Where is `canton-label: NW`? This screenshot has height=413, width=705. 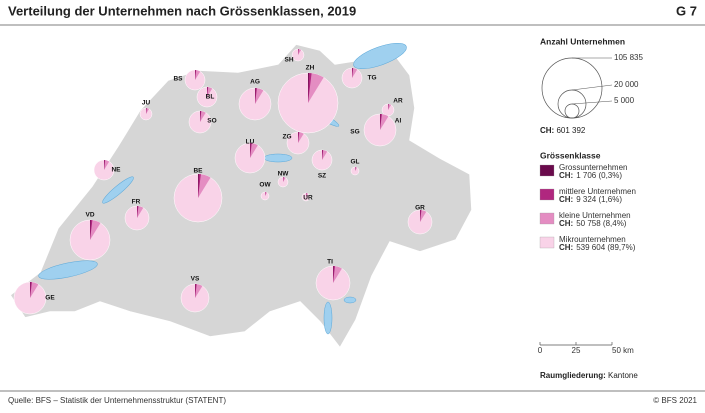
canton-label: NW is located at coordinates (284, 174).